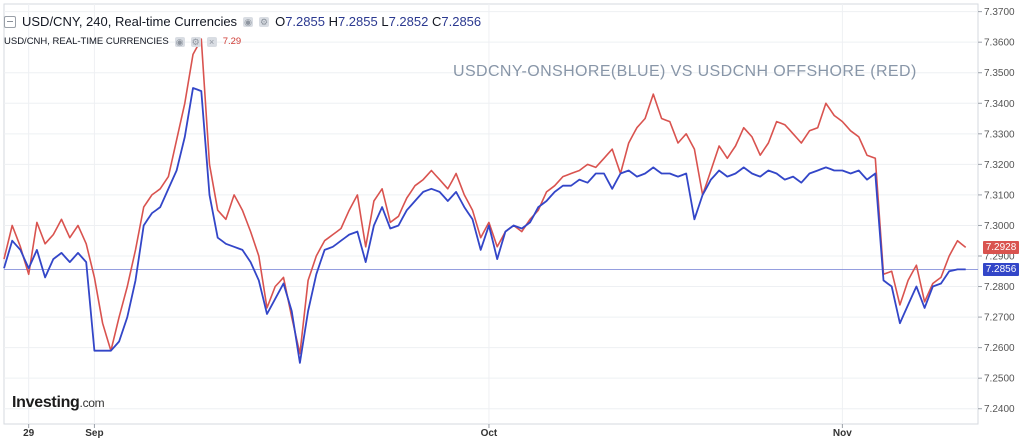  What do you see at coordinates (999, 409) in the screenshot?
I see `y-tick-label: 7.2400` at bounding box center [999, 409].